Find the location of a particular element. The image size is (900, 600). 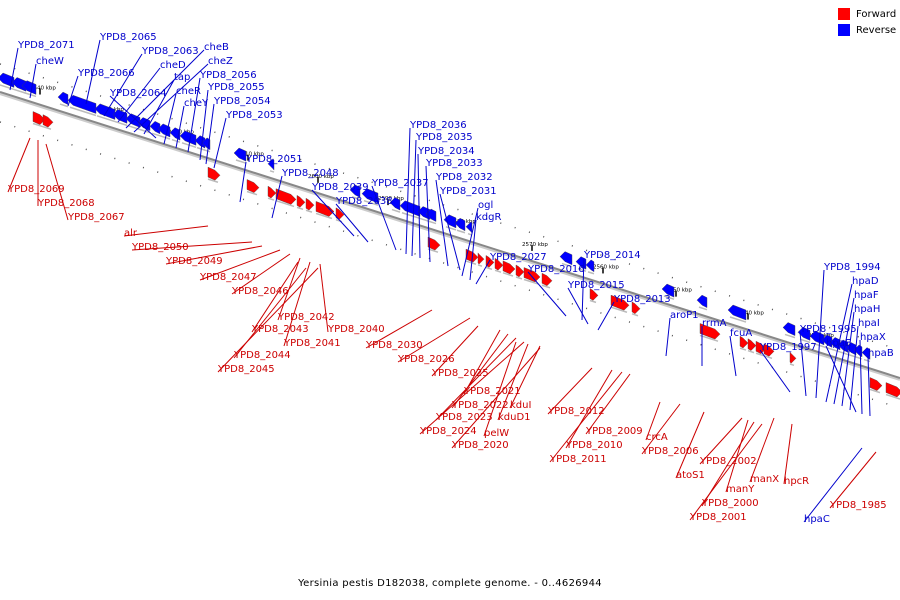

reverse-label-ypd8-2035: YPD8_2035 is located at coordinates (444, 137).